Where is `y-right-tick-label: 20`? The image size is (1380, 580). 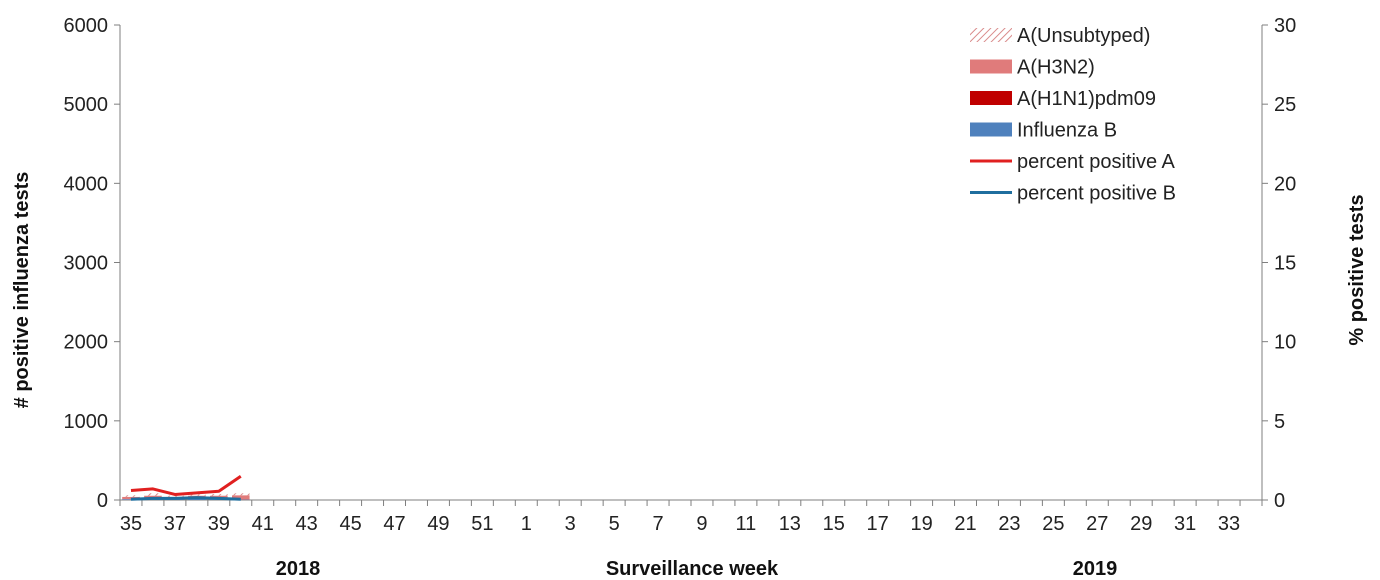 y-right-tick-label: 20 is located at coordinates (1285, 184).